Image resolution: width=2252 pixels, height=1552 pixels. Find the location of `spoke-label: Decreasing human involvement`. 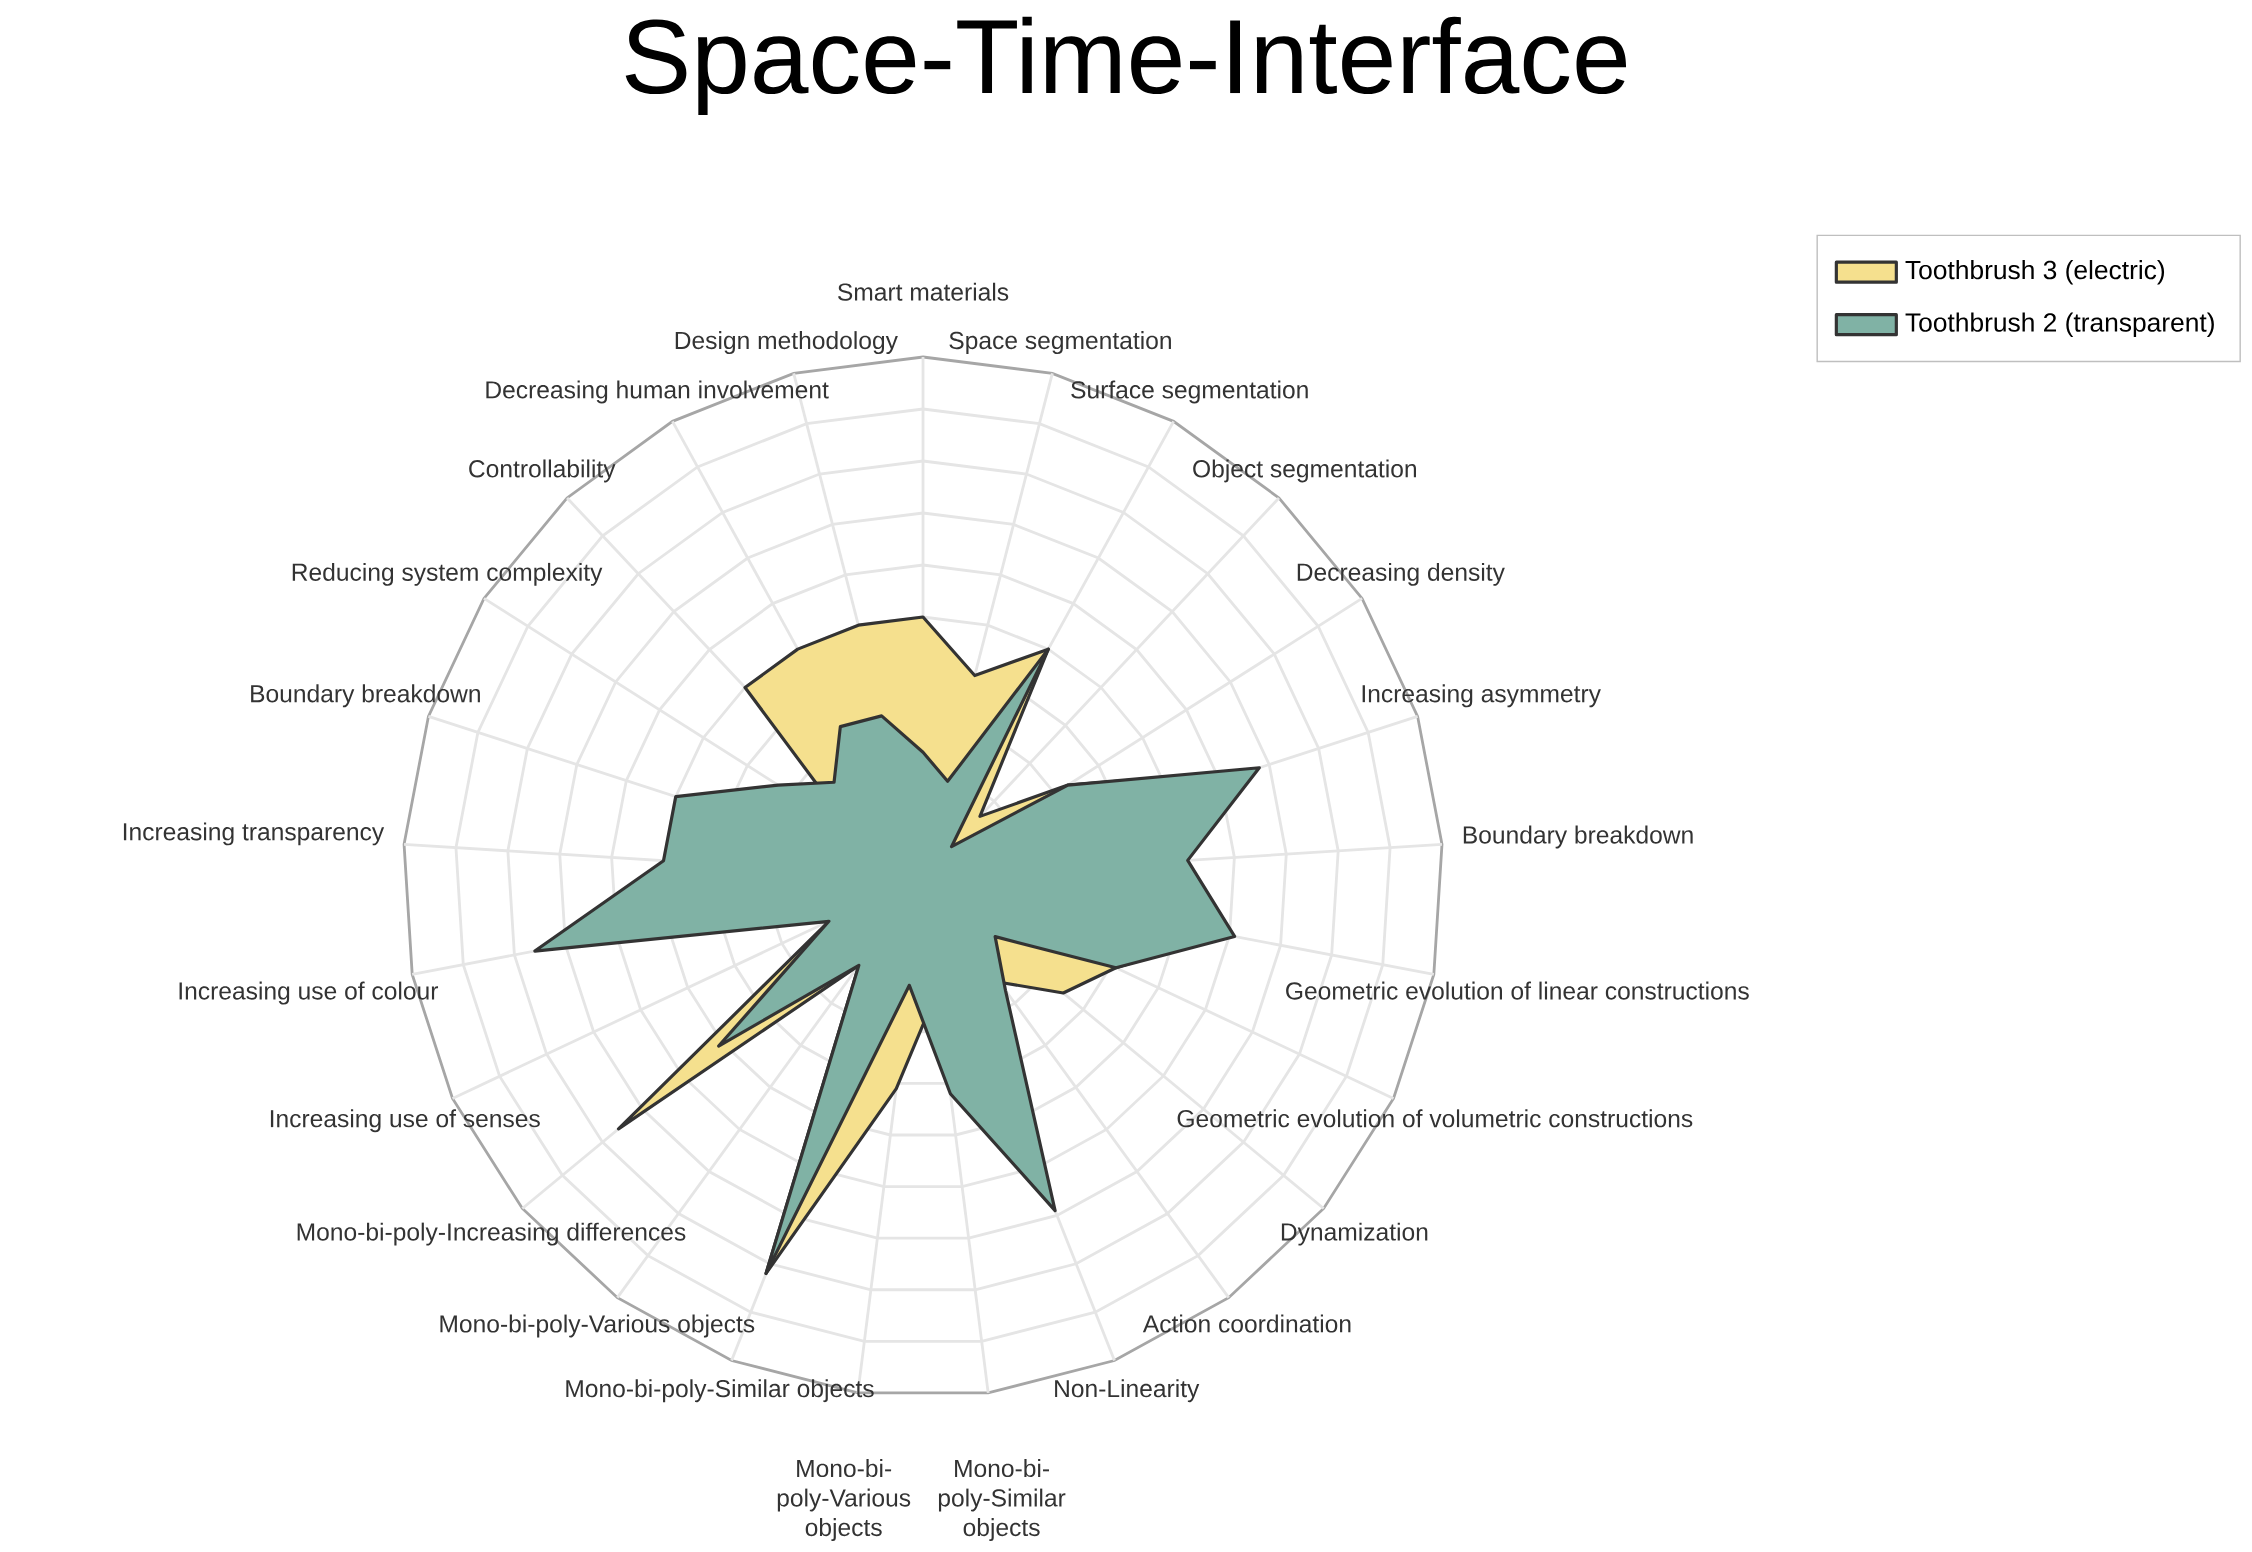

spoke-label: Decreasing human involvement is located at coordinates (657, 392).